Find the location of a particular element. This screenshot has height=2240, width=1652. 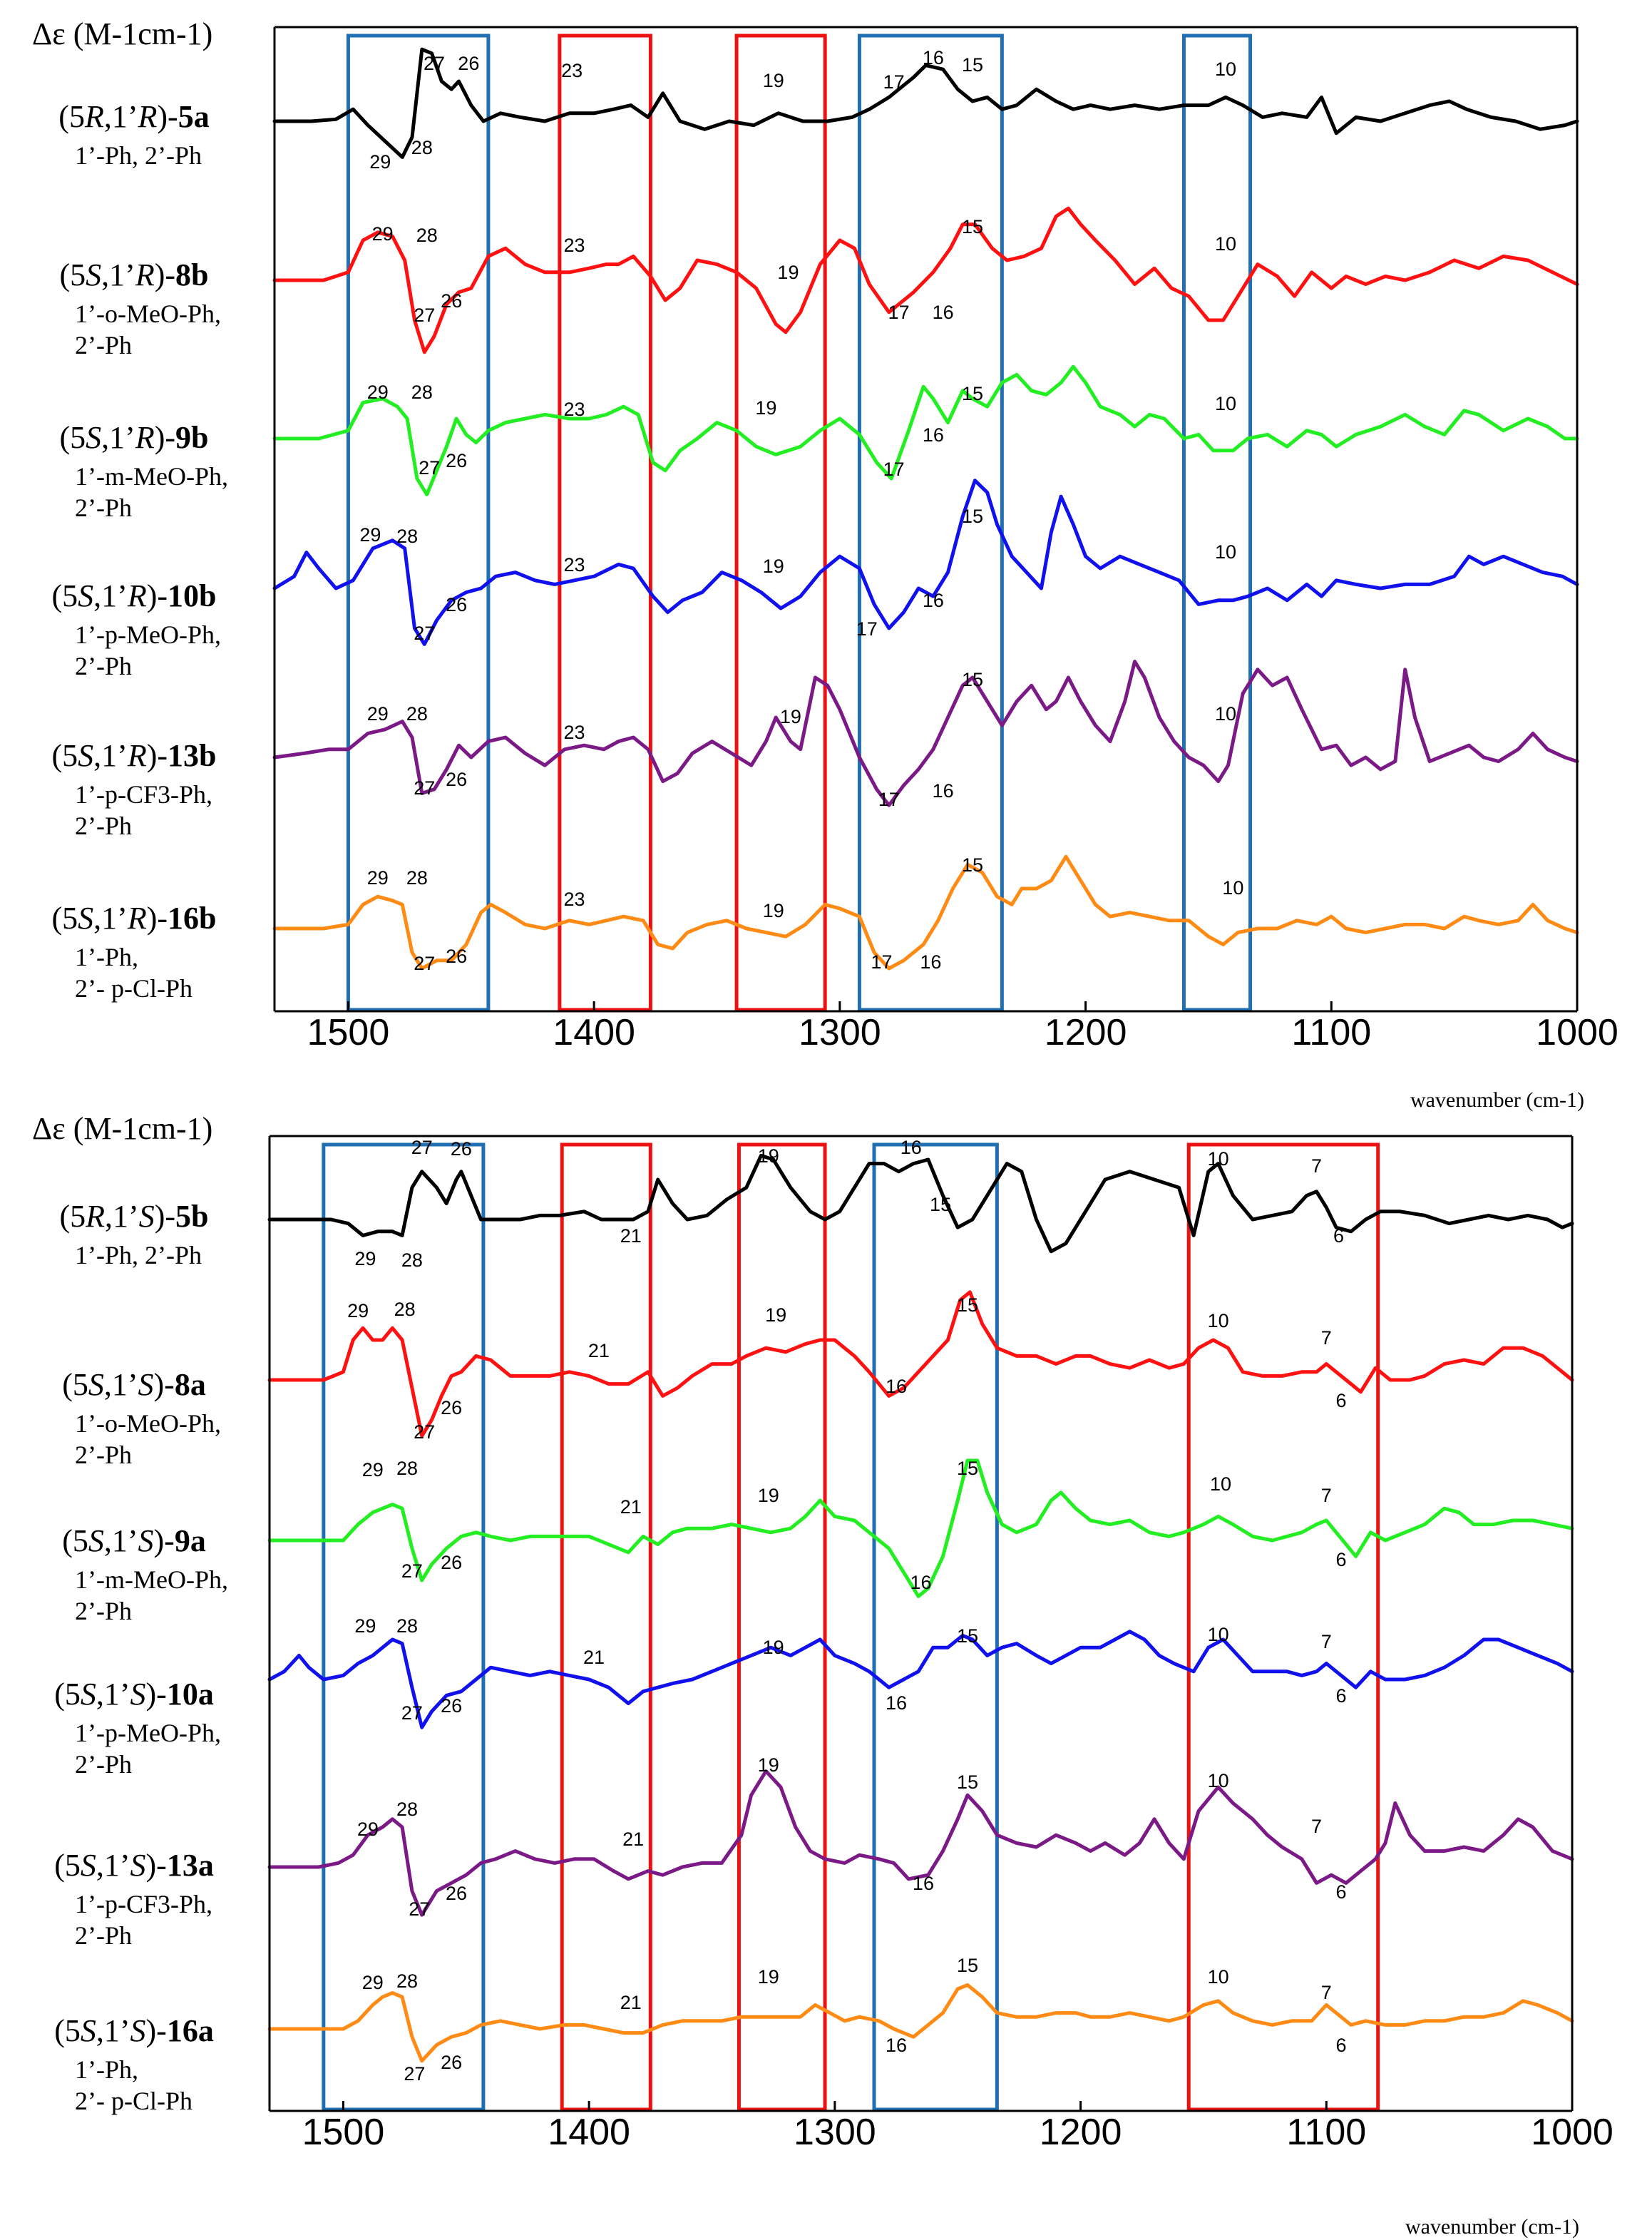

y-axis-label: Δε (M-1cm-1) is located at coordinates (122, 1129).